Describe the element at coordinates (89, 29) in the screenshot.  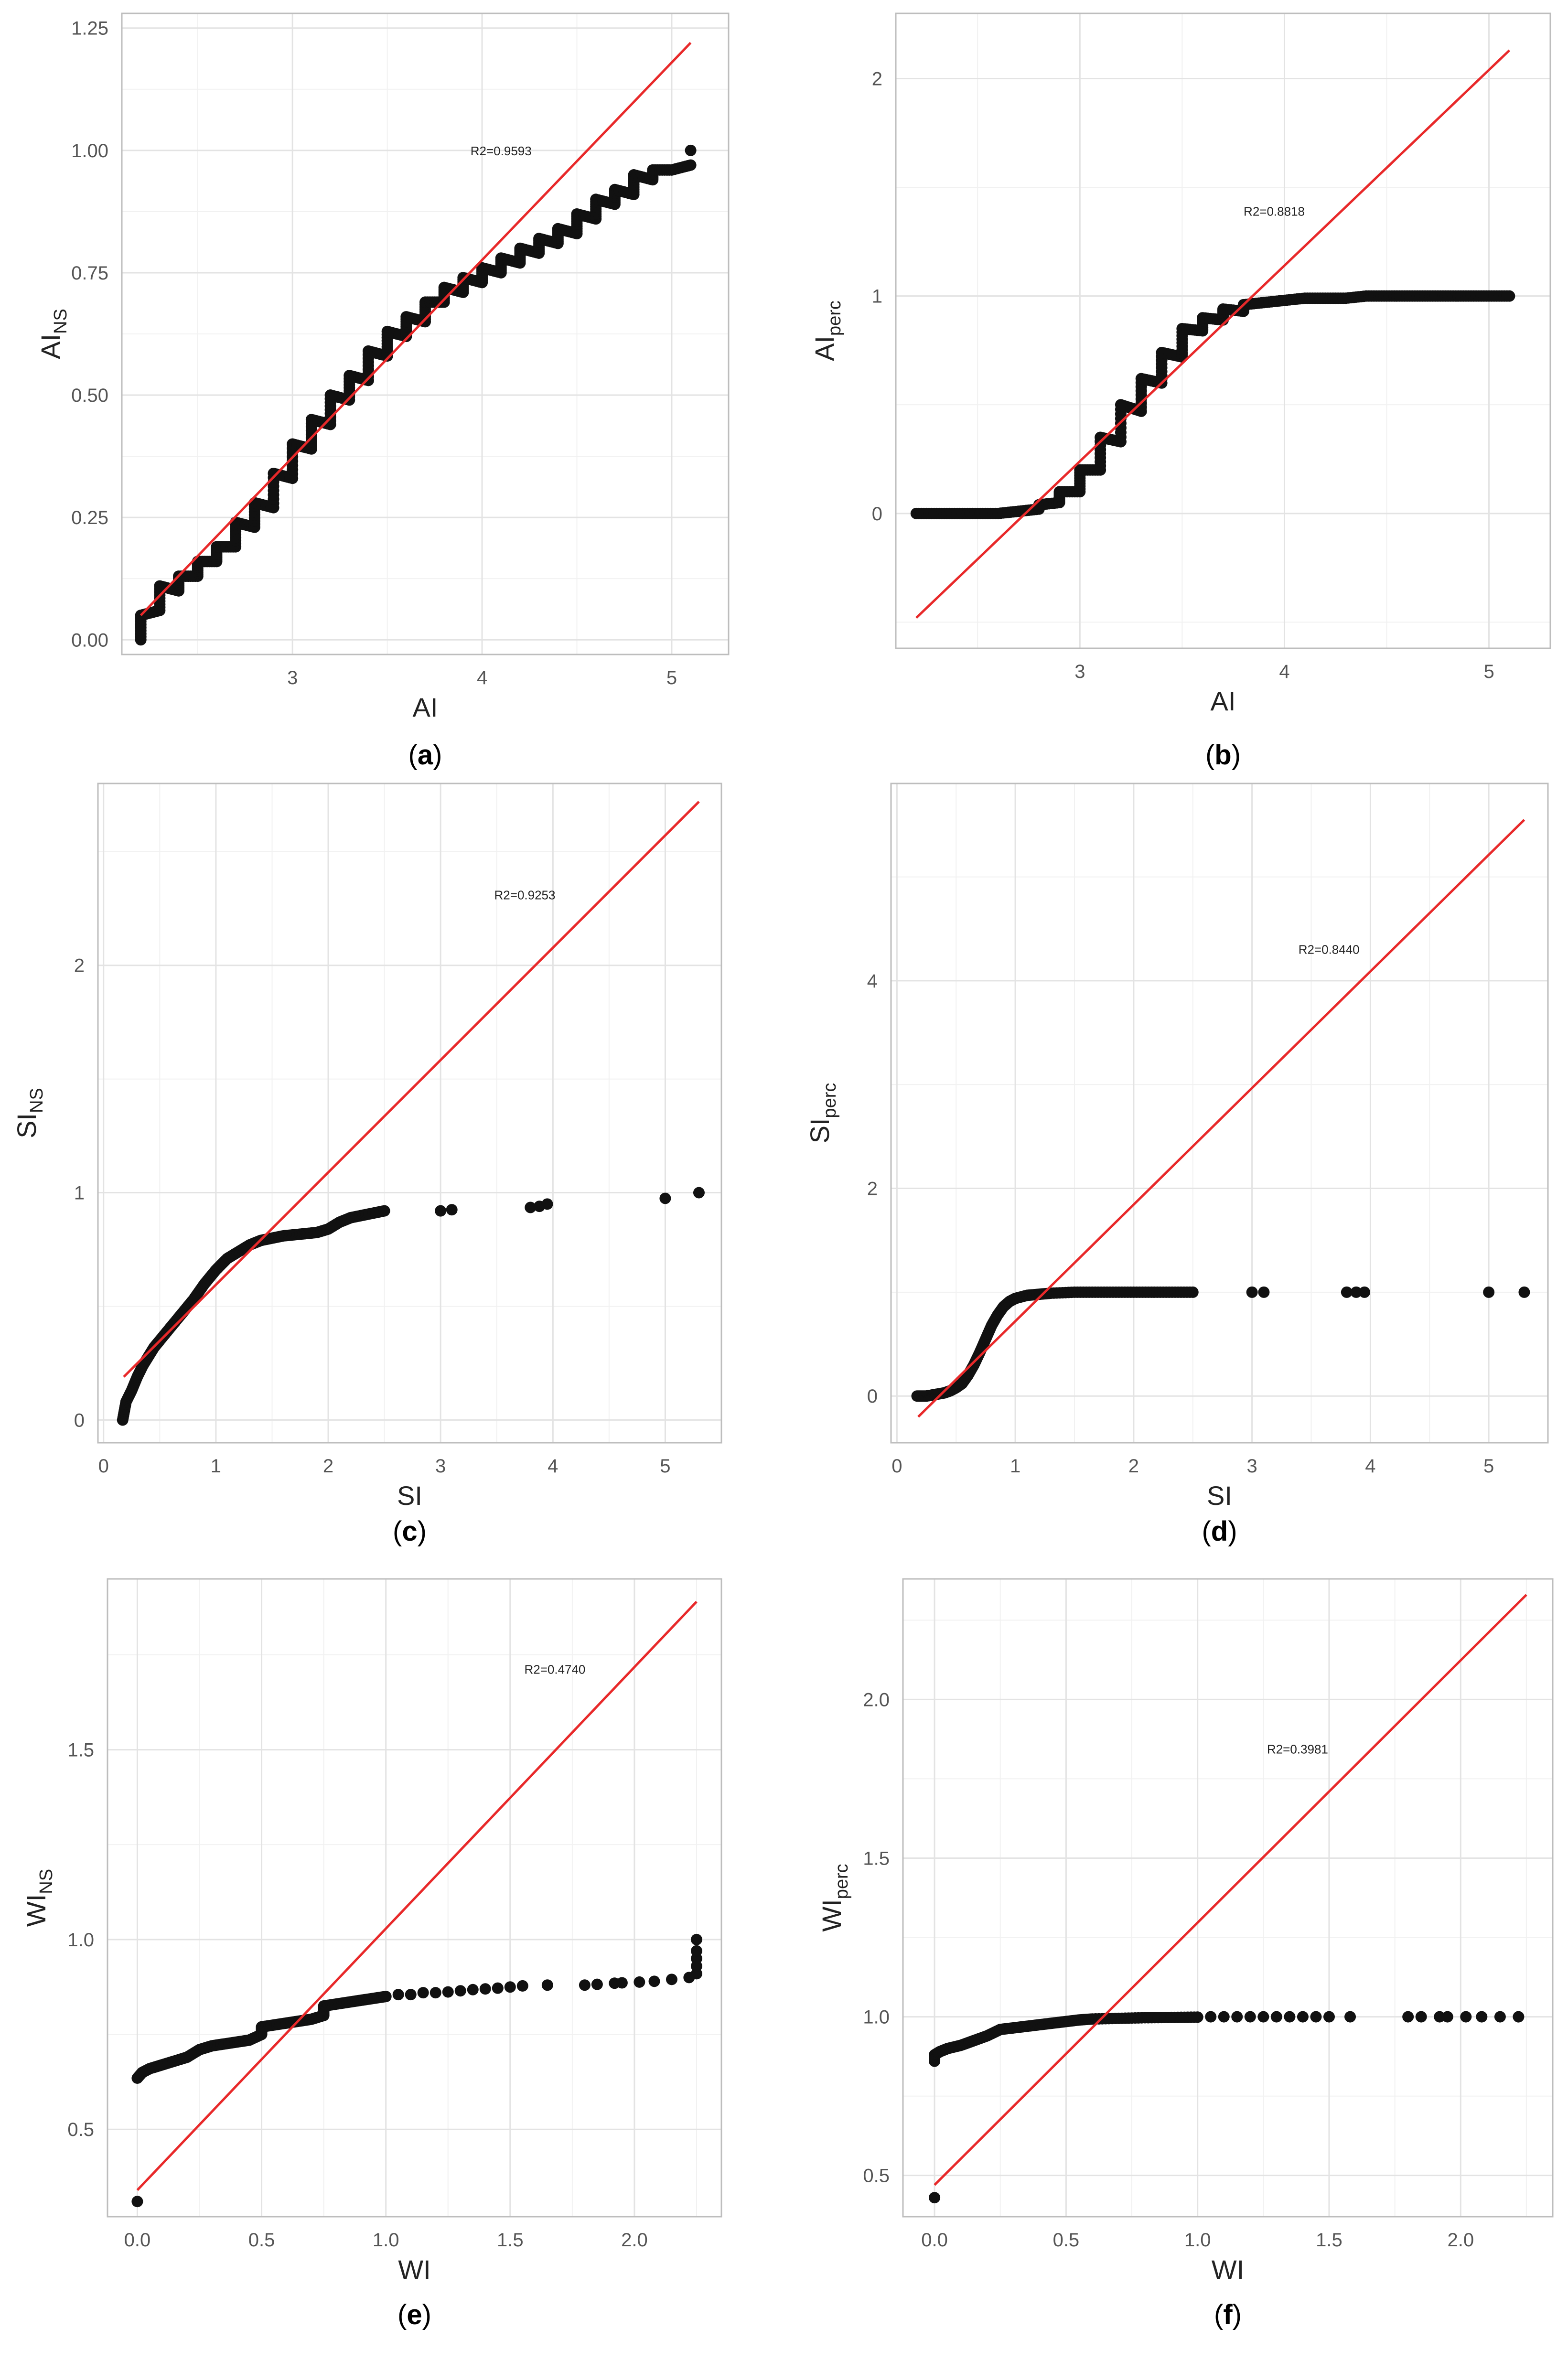
I see `y-tick-label: 1.25` at that location.